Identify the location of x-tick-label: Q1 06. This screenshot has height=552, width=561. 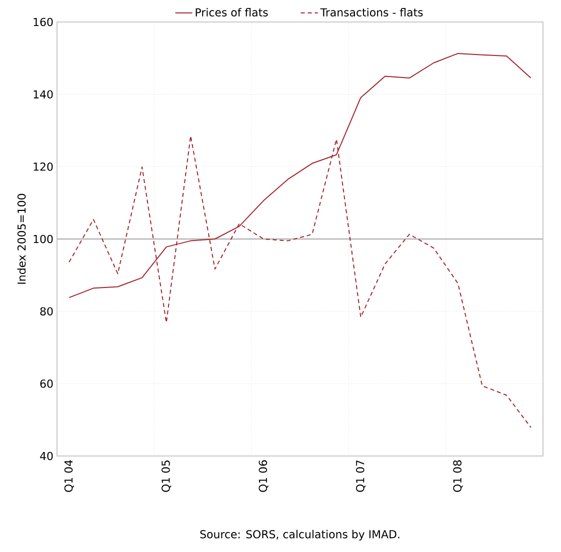
(263, 476).